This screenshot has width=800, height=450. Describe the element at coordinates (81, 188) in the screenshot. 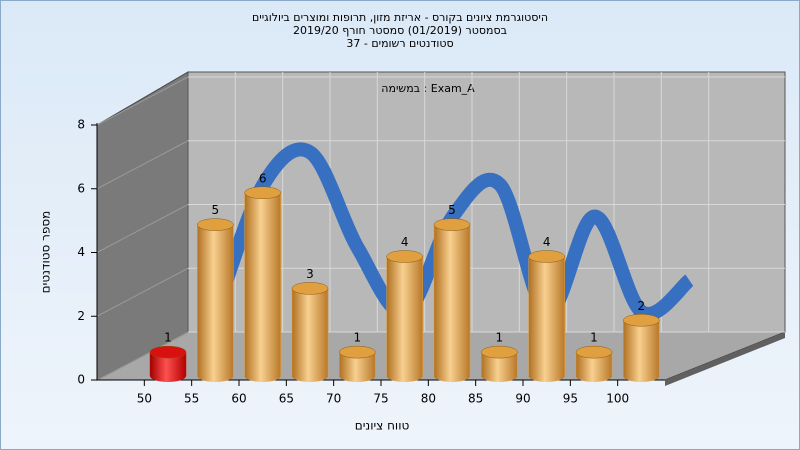

I see `y-tick-label: 6` at that location.